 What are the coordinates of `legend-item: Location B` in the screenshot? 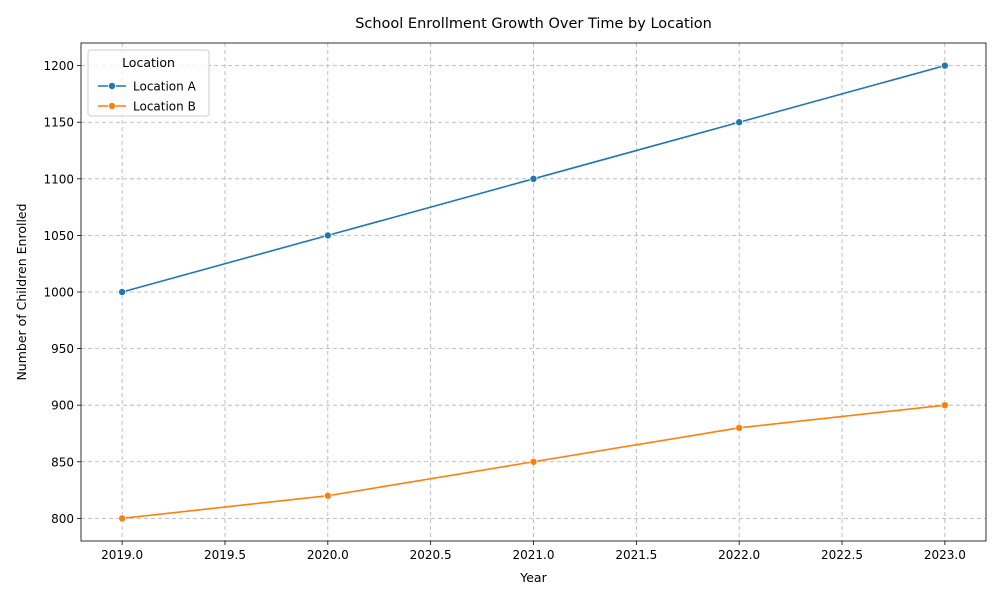 It's located at (147, 107).